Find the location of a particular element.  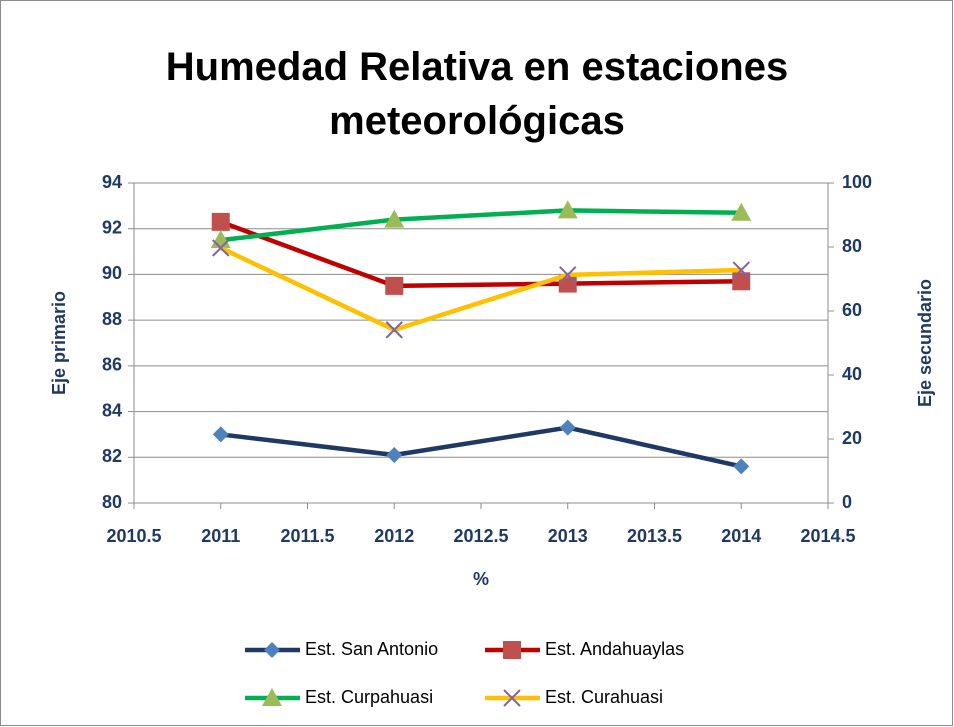

y-axis-title: Eje primario is located at coordinates (59, 343).